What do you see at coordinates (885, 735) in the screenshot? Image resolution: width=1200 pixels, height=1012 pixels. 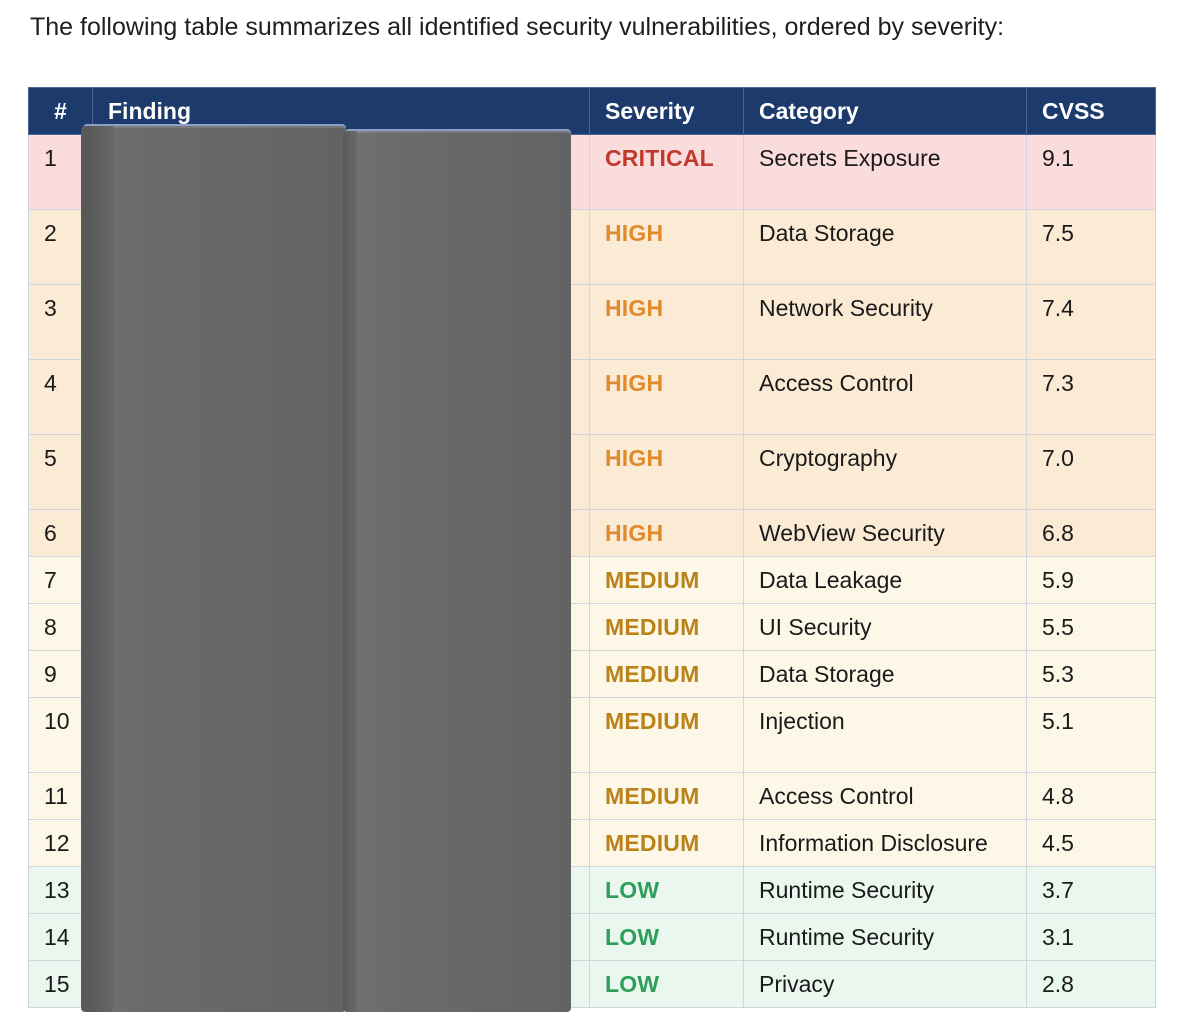 I see `row-category: Injection` at bounding box center [885, 735].